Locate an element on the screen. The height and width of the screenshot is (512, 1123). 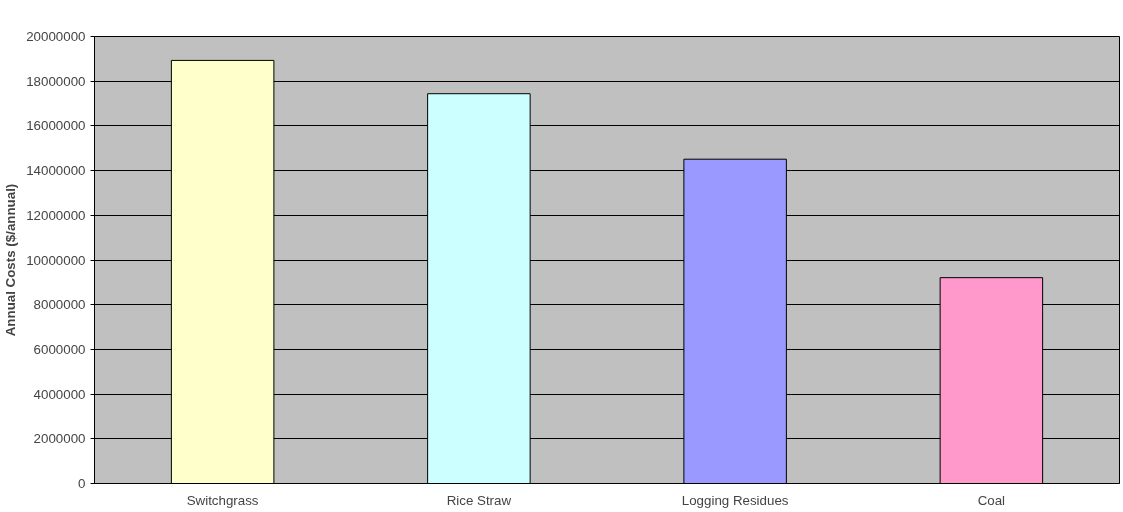
y-tick-label: 8000000 is located at coordinates (59, 305).